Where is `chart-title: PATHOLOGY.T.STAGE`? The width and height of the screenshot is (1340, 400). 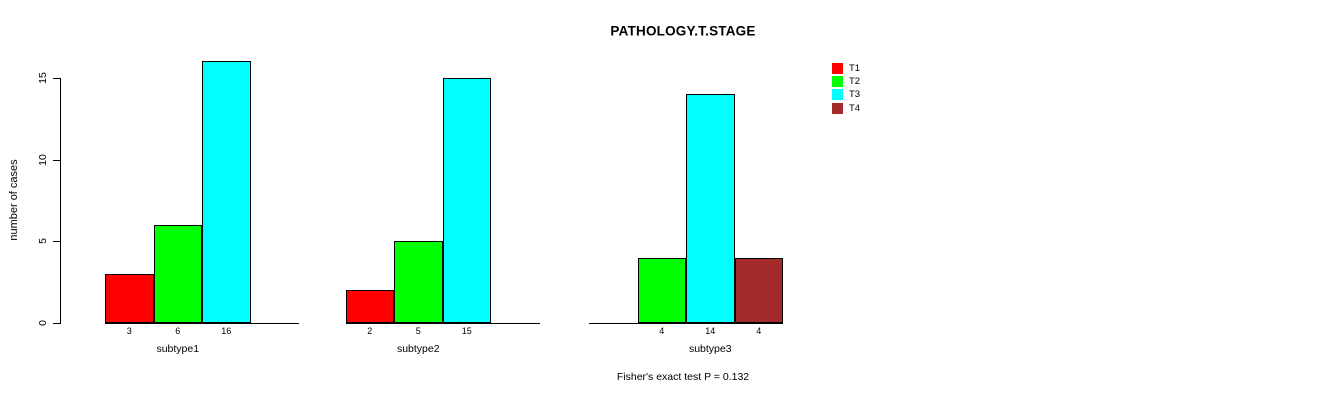
chart-title: PATHOLOGY.T.STAGE is located at coordinates (683, 31).